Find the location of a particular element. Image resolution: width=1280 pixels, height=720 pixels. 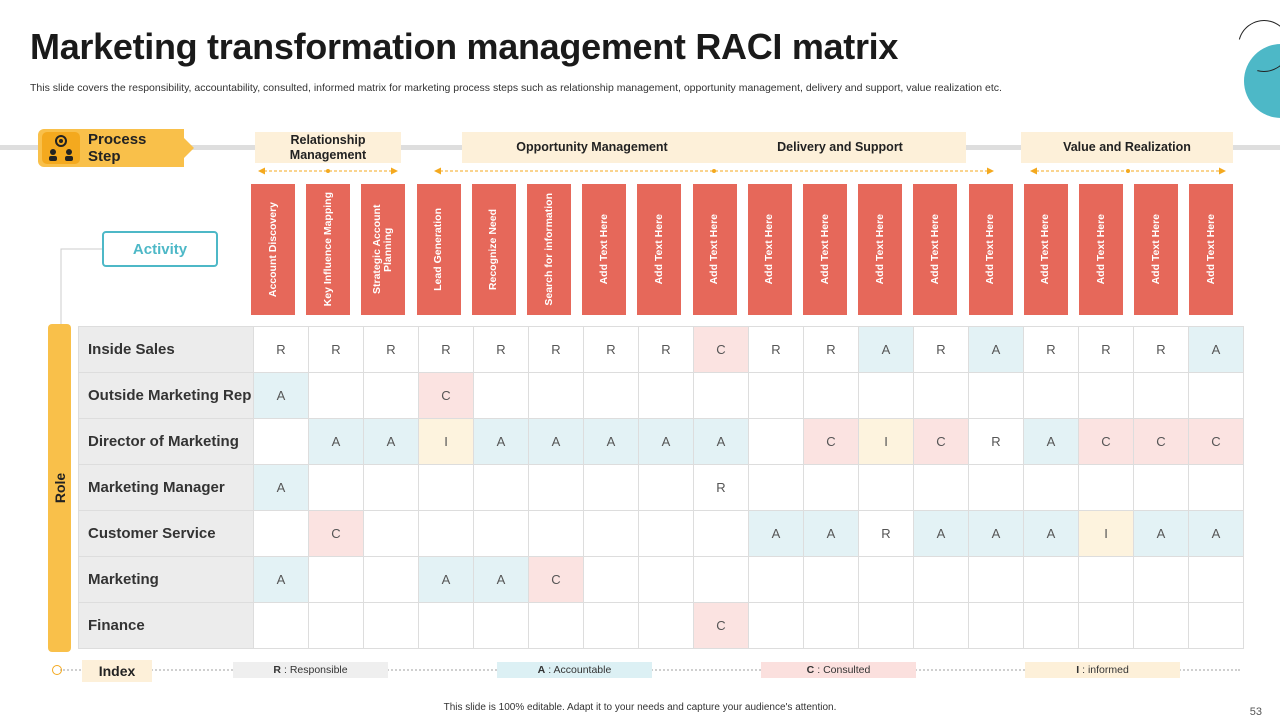

legend-key: I is located at coordinates (1078, 670).